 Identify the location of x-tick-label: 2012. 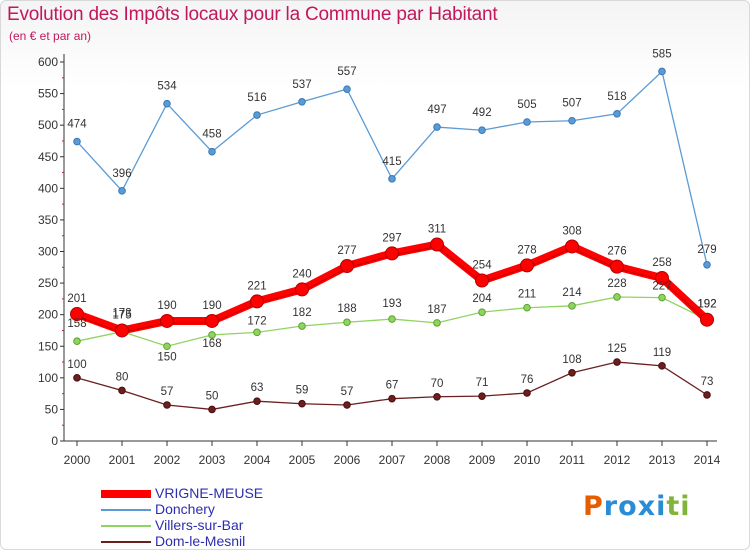
(617, 460).